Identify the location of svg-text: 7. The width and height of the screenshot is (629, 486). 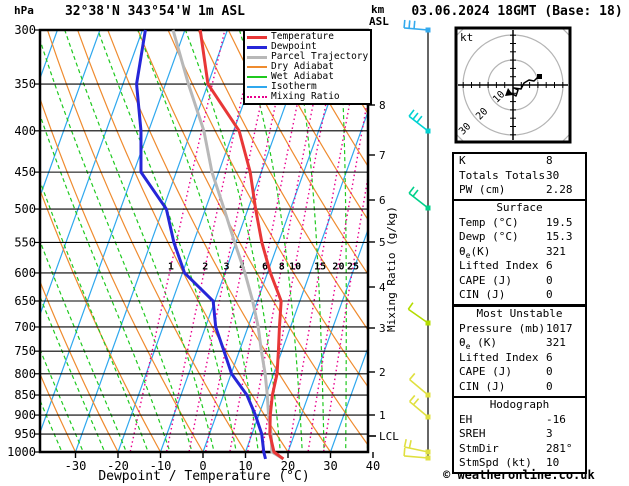
(382, 155).